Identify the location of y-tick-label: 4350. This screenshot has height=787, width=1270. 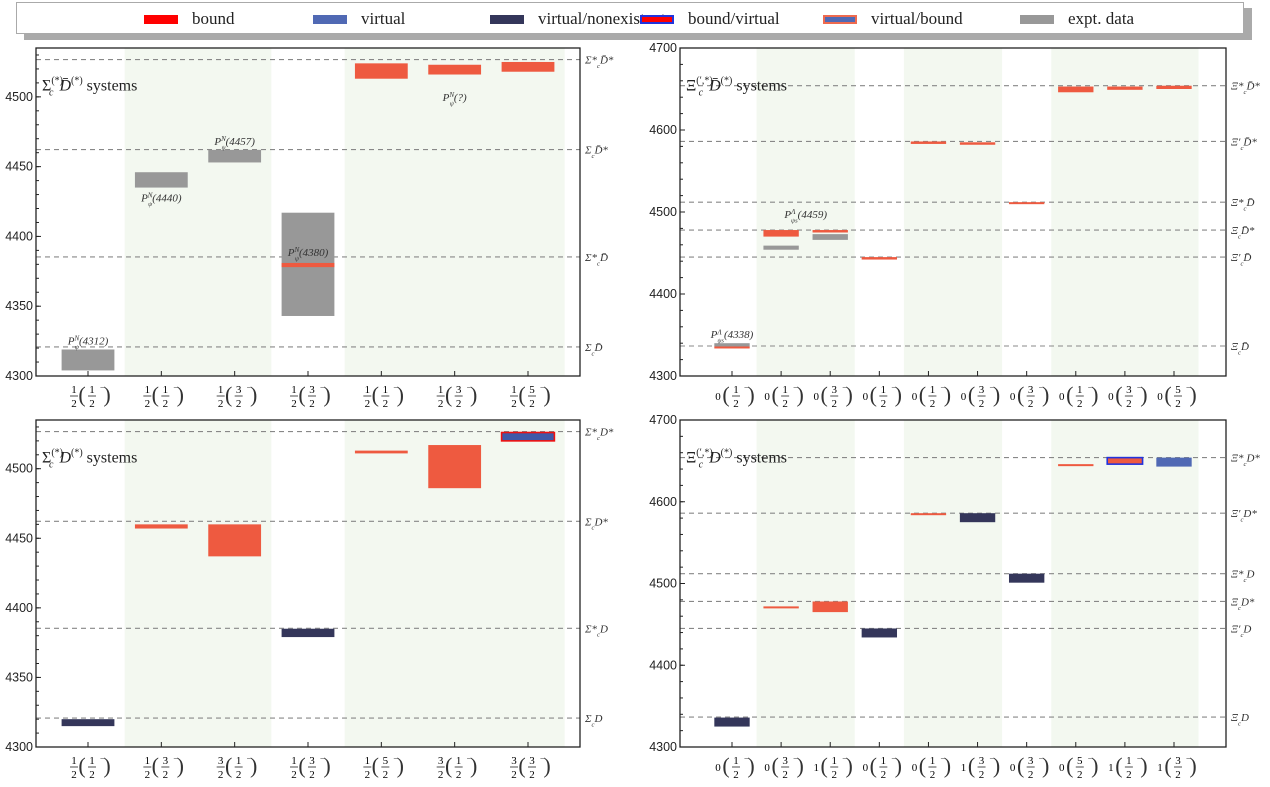
(19, 677).